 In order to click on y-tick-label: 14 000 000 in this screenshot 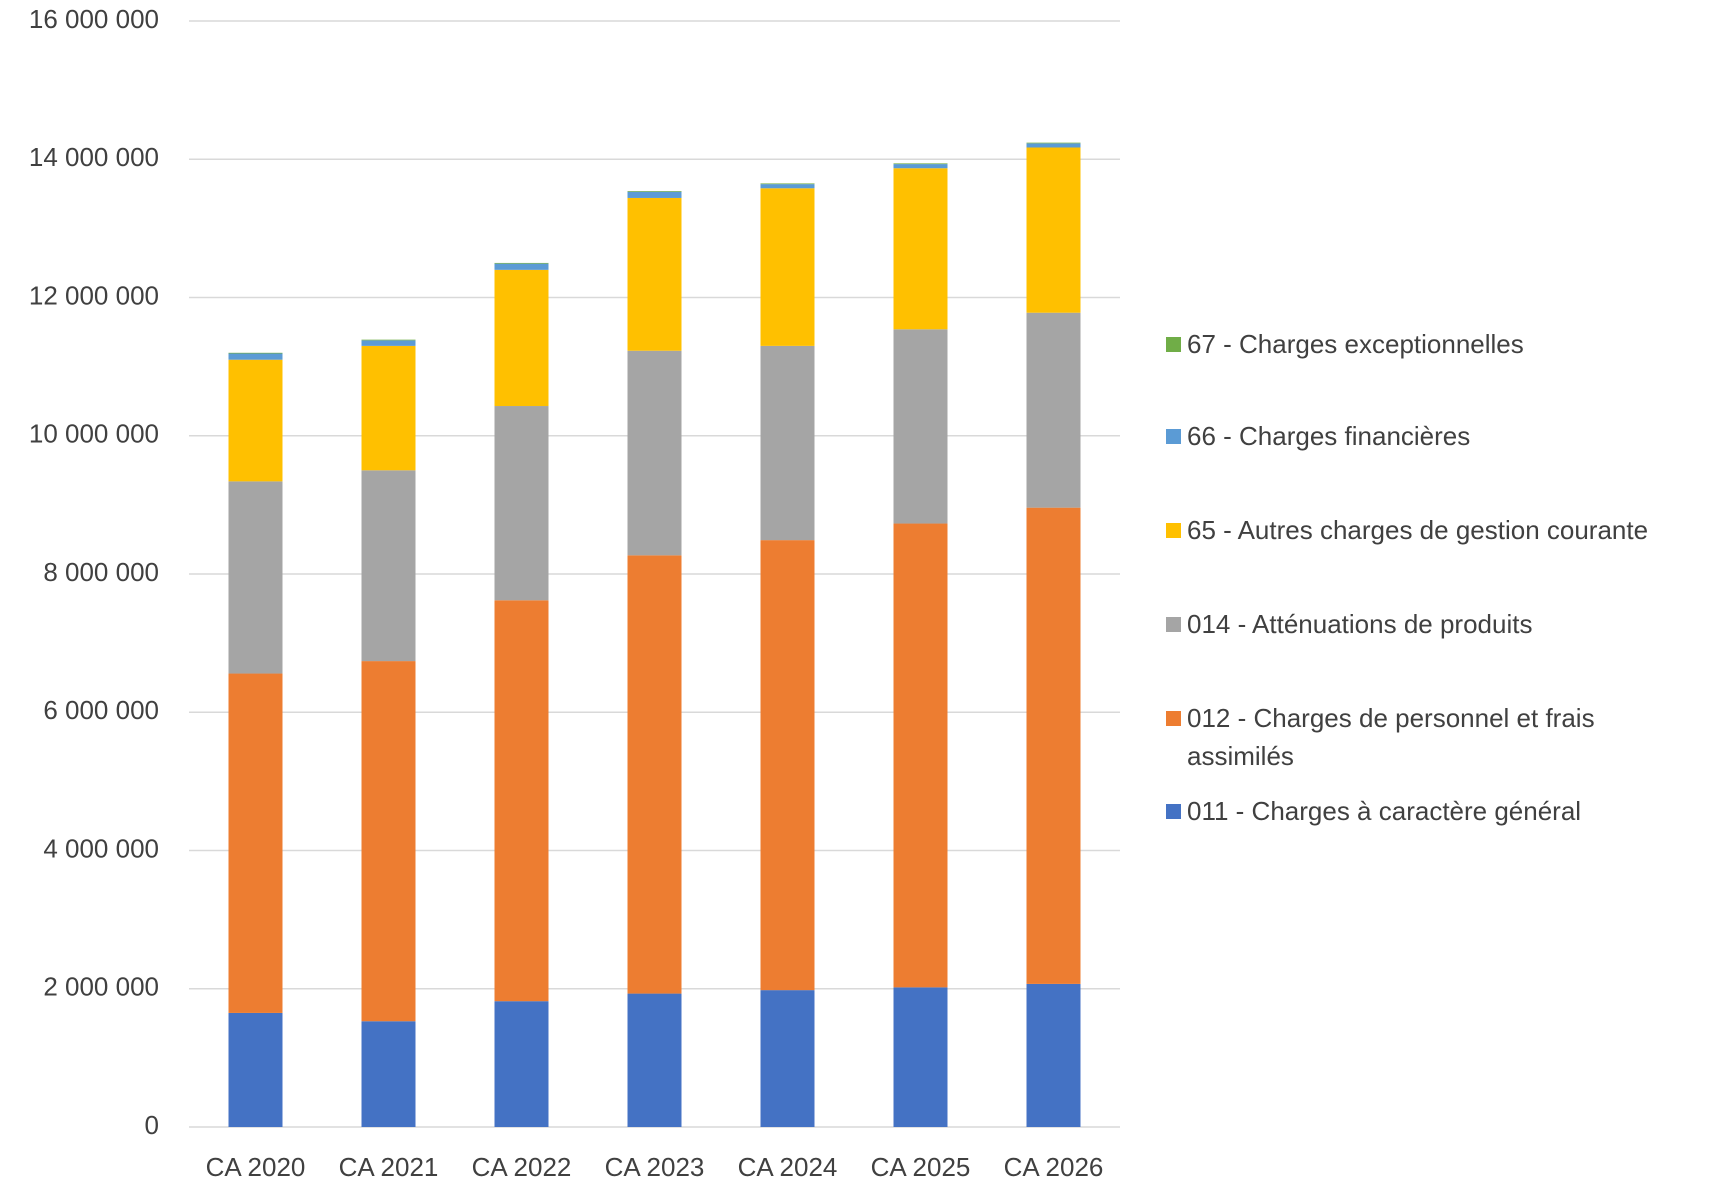, I will do `click(94, 157)`.